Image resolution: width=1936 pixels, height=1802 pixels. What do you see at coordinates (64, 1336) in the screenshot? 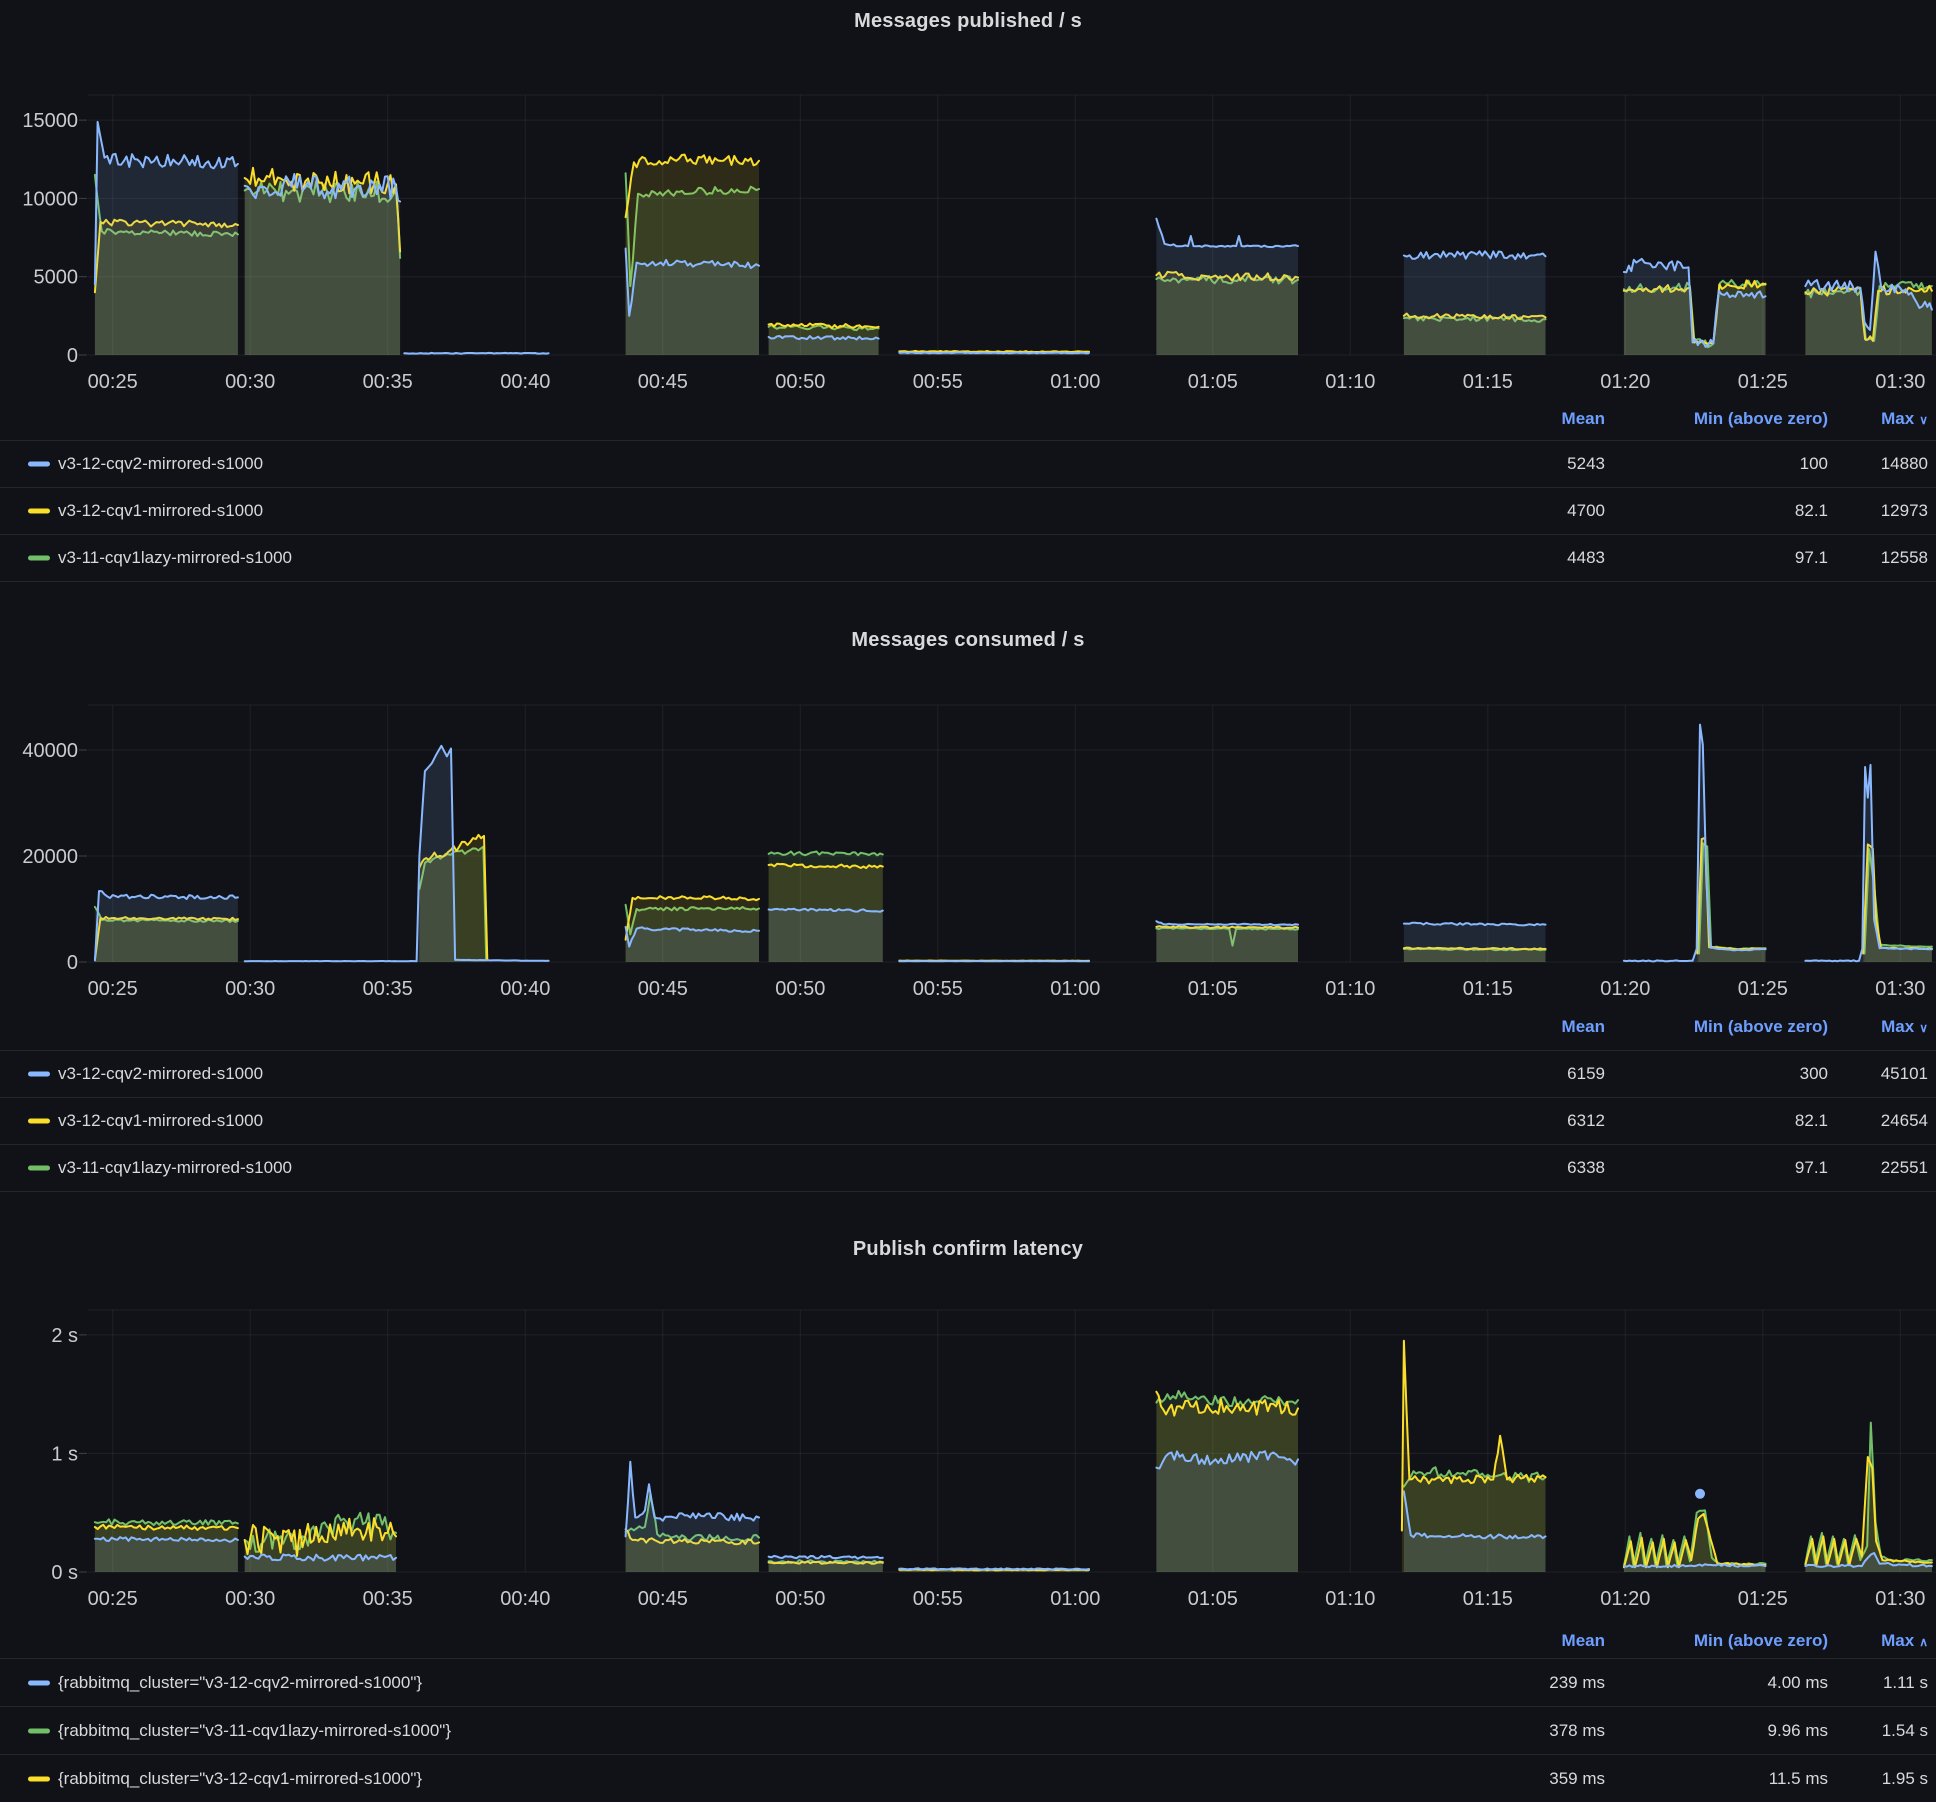
I see `y-tick-label: 2 s` at bounding box center [64, 1336].